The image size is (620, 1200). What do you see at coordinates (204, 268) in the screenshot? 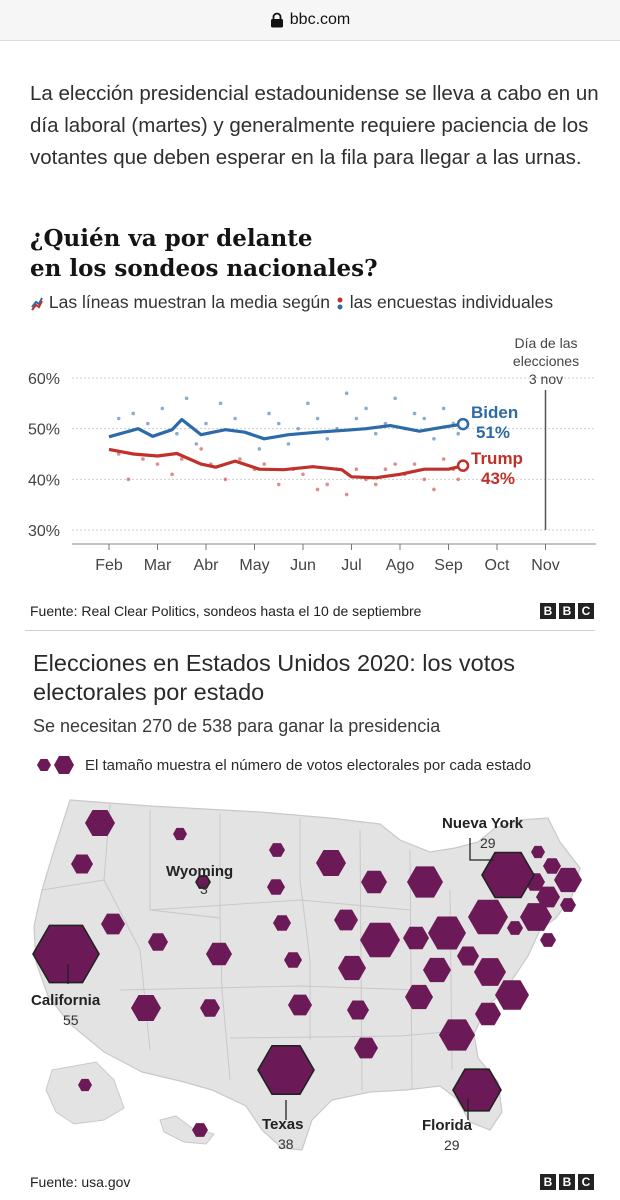
I see `polls-title-line2: en los sondeos nacionales?` at bounding box center [204, 268].